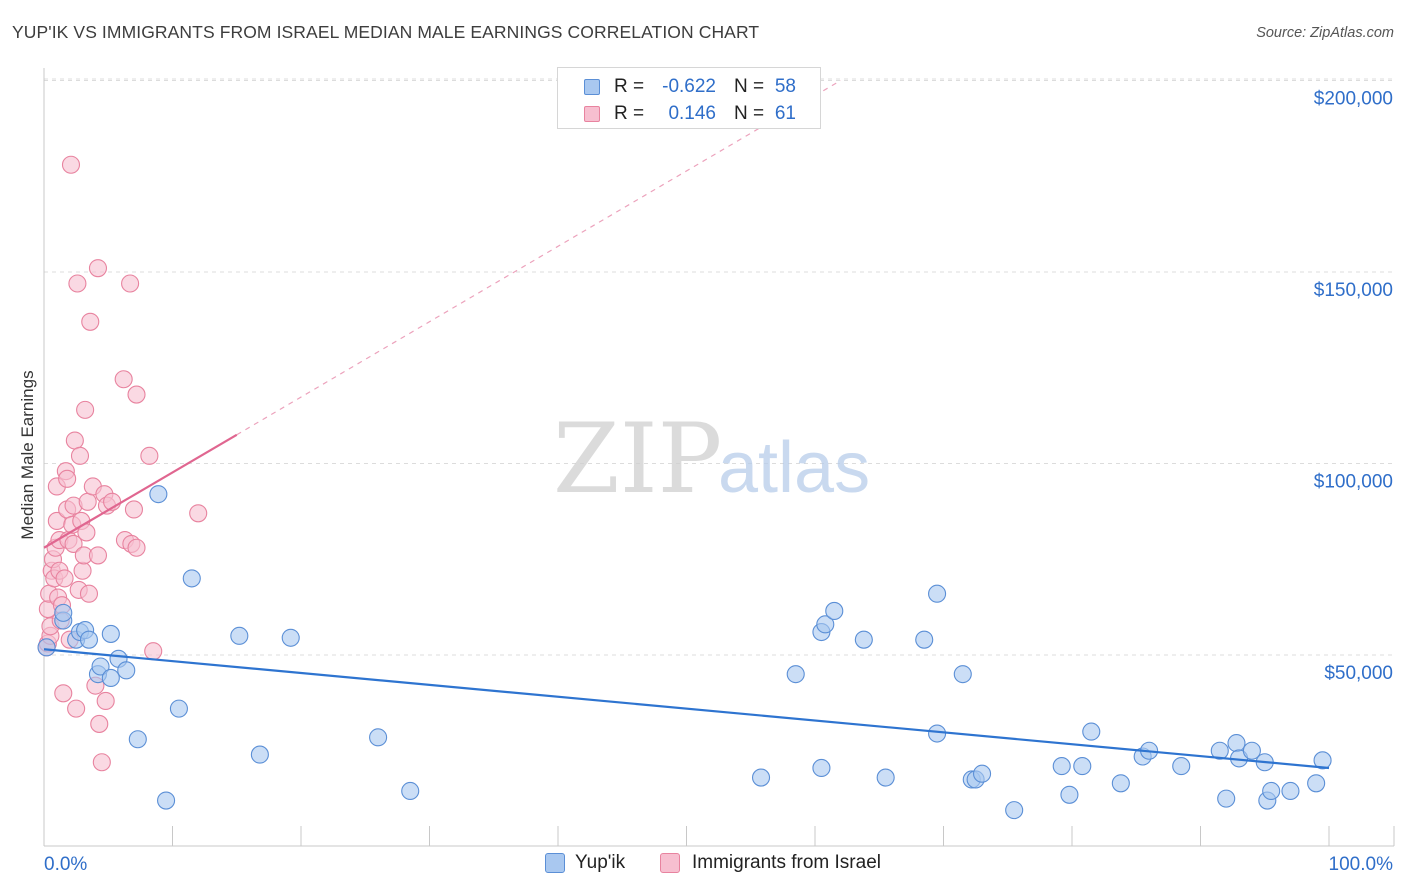 This screenshot has height=892, width=1406. What do you see at coordinates (670, 863) in the screenshot?
I see `bottom-legend-swatch-israel` at bounding box center [670, 863].